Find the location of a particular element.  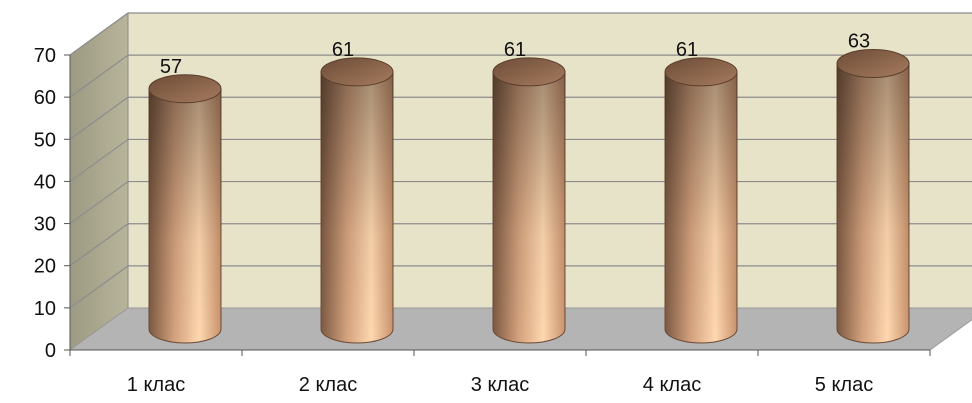

y-tick-label: 70 is located at coordinates (45, 56).